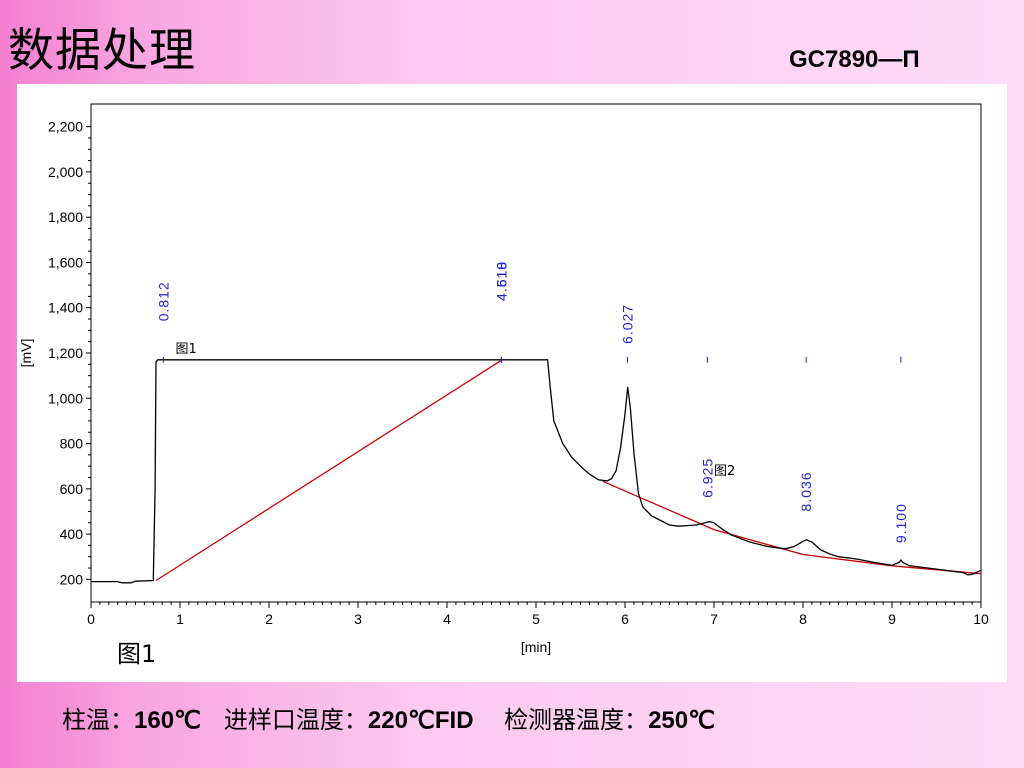  What do you see at coordinates (682, 720) in the screenshot?
I see `detector-temp-value: 250℃` at bounding box center [682, 720].